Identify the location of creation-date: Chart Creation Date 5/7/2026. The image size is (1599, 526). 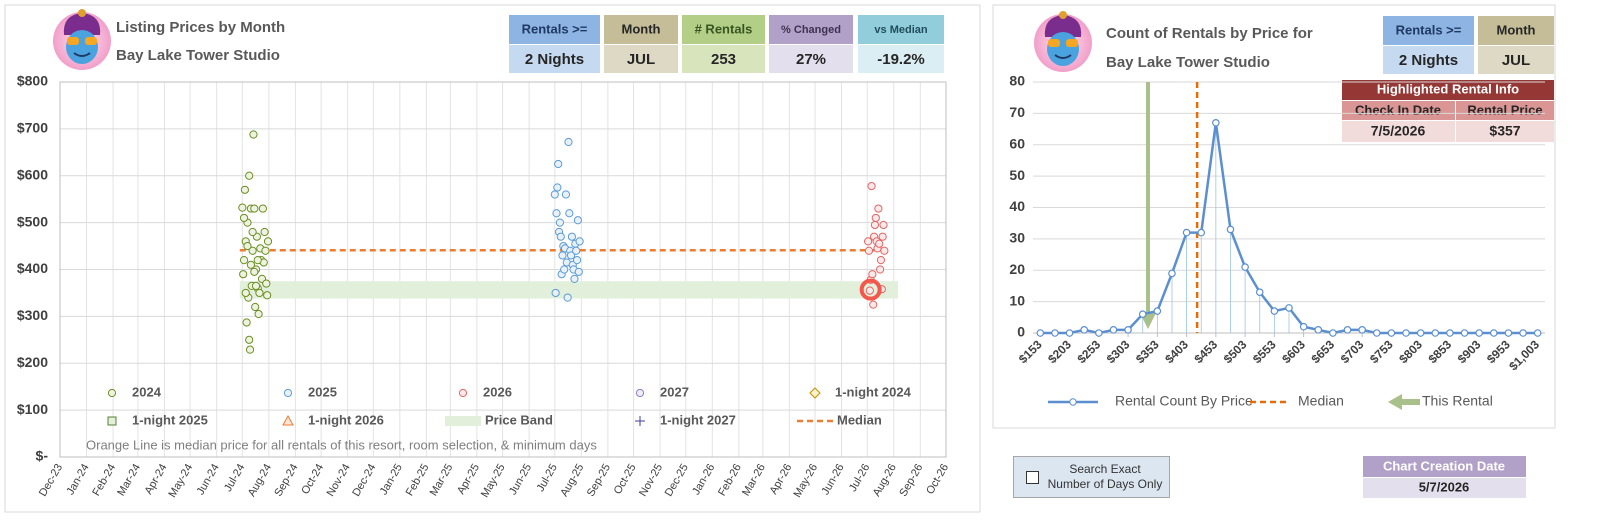
(1444, 477).